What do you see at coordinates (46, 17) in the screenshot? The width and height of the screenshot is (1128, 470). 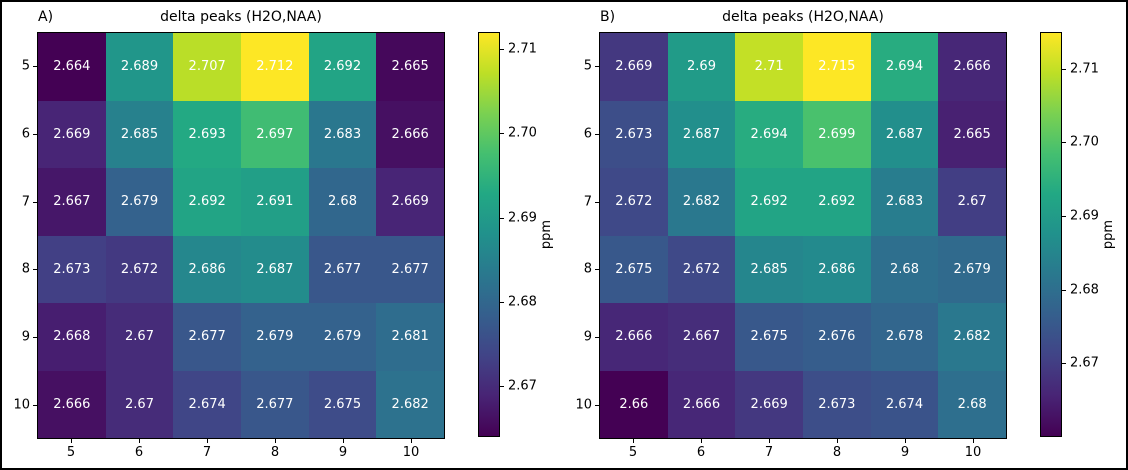 I see `panel-a-corner-label: A)` at bounding box center [46, 17].